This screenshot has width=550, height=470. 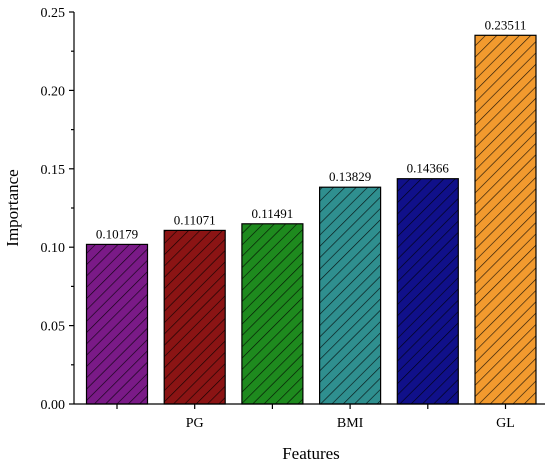 What do you see at coordinates (12, 207) in the screenshot?
I see `y-axis-title: Importance` at bounding box center [12, 207].